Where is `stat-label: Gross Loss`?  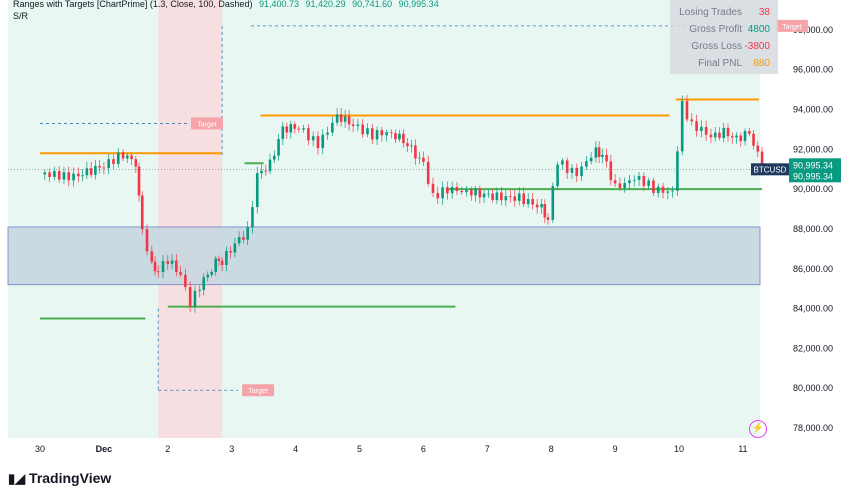 stat-label: Gross Loss is located at coordinates (716, 46).